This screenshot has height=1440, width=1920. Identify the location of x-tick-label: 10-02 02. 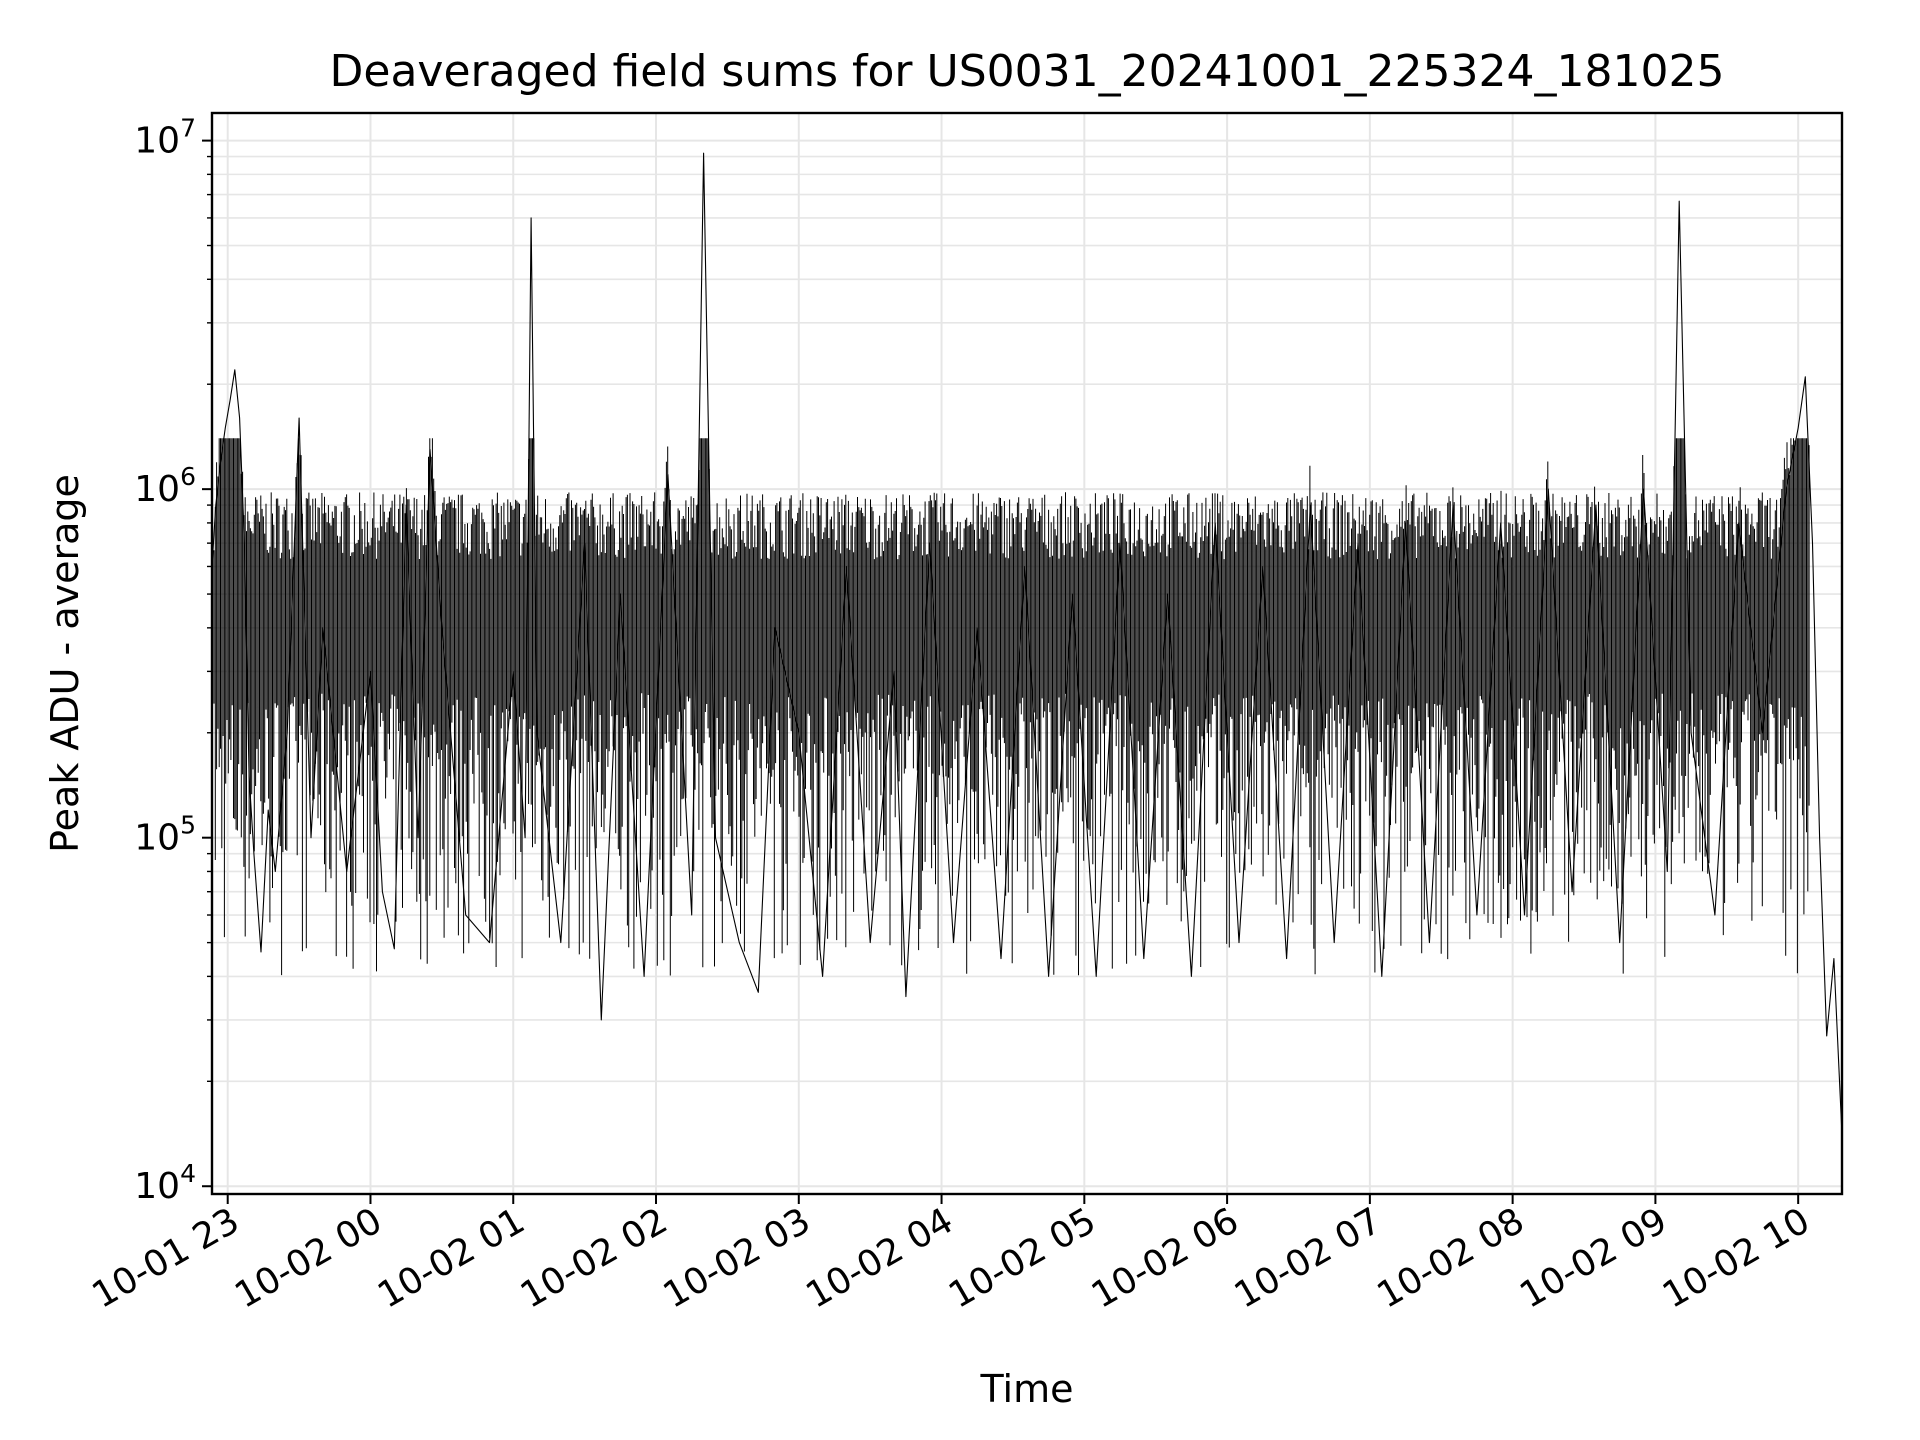
(594, 1258).